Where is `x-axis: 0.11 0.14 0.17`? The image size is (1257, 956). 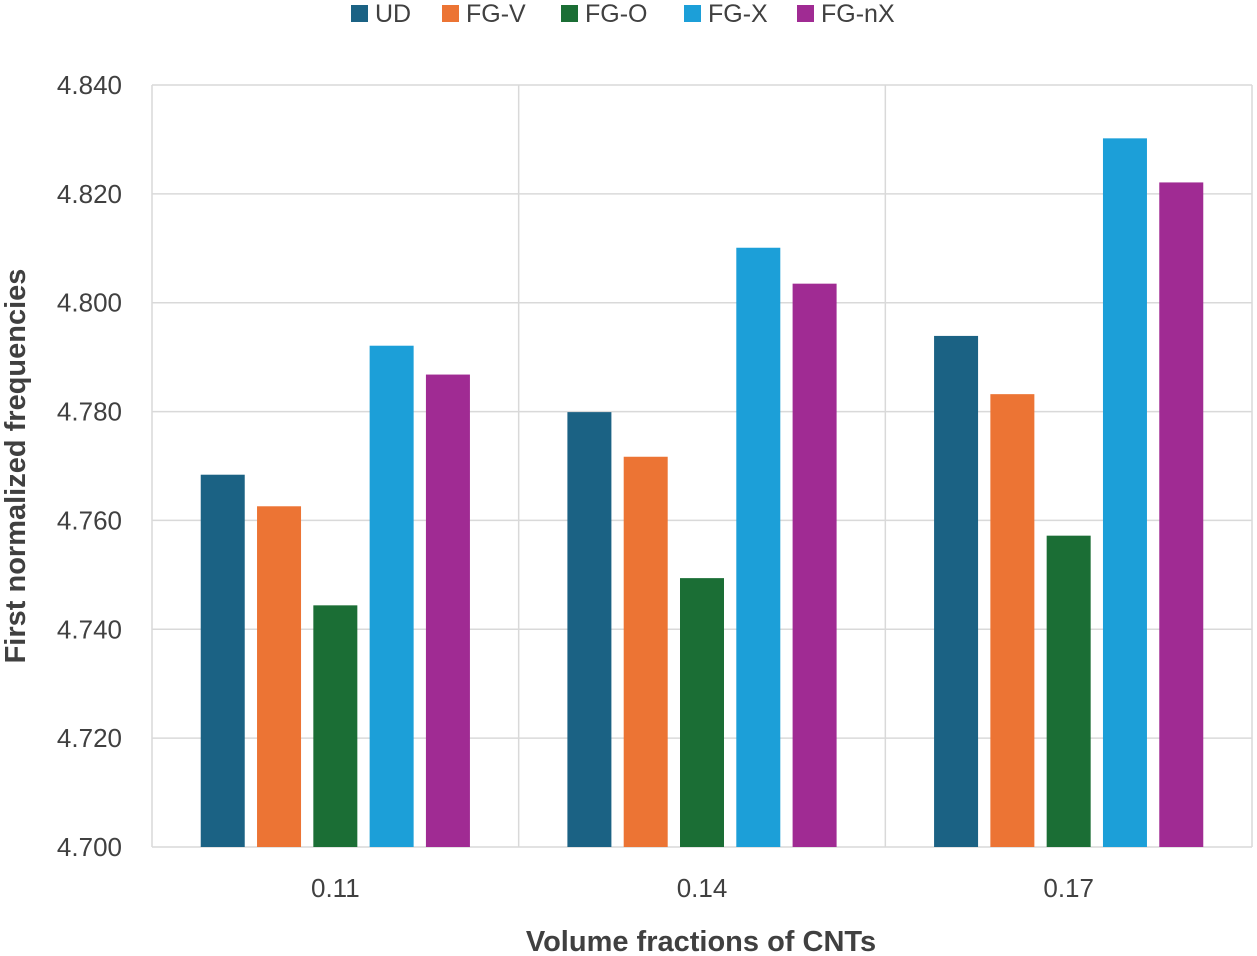
x-axis: 0.11 0.14 0.17 is located at coordinates (702, 888).